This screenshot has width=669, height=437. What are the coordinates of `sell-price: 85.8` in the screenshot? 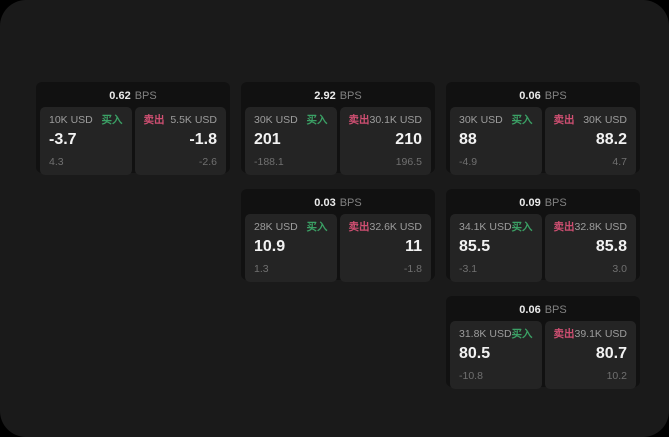 It's located at (611, 246).